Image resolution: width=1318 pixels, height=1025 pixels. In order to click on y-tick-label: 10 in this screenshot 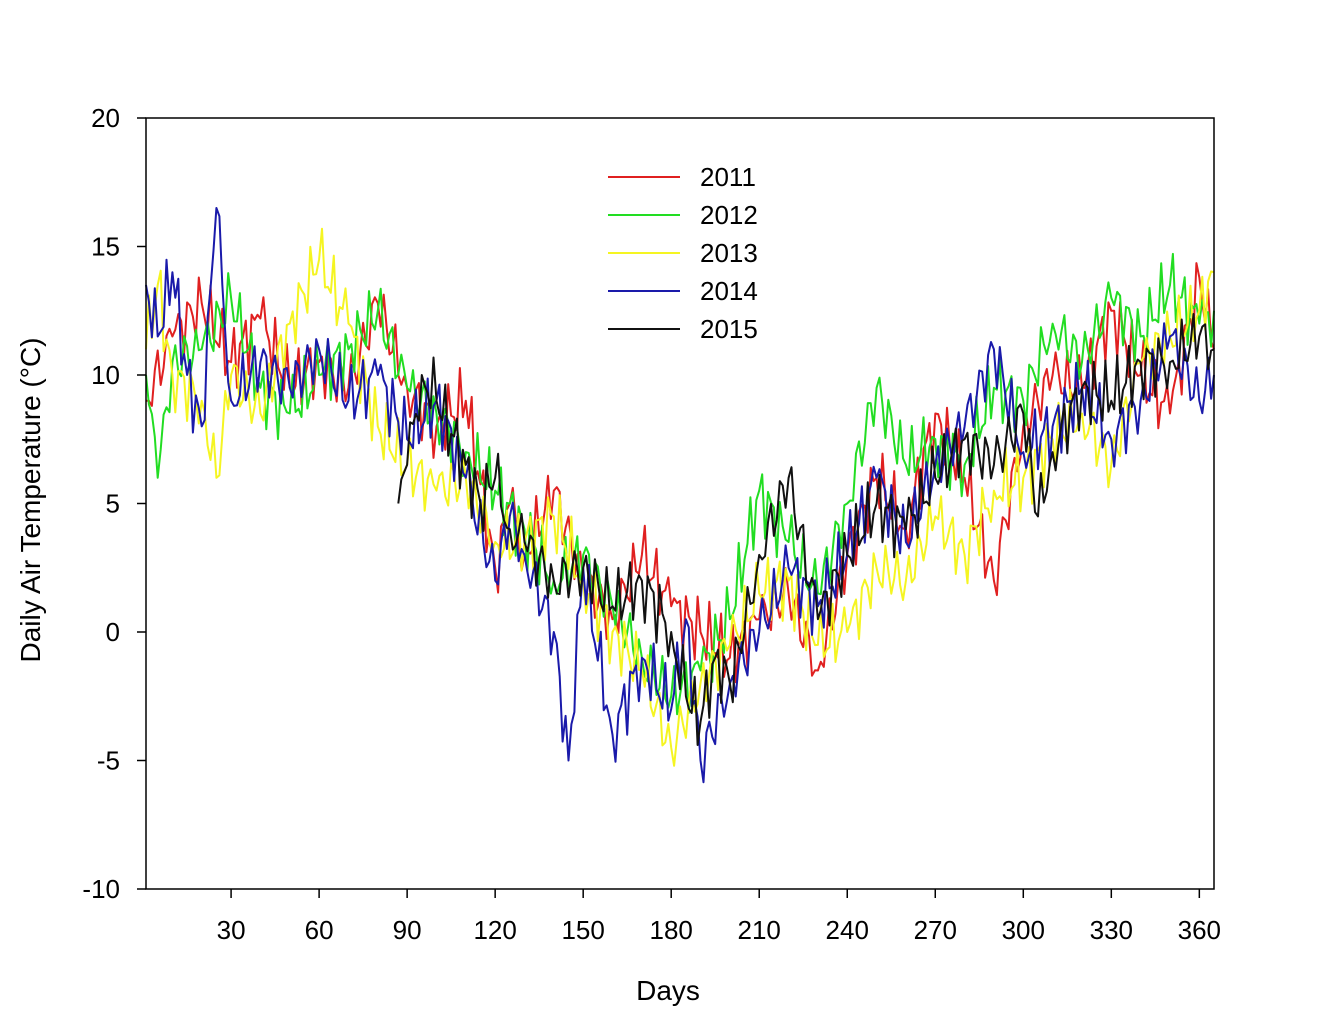, I will do `click(105, 375)`.